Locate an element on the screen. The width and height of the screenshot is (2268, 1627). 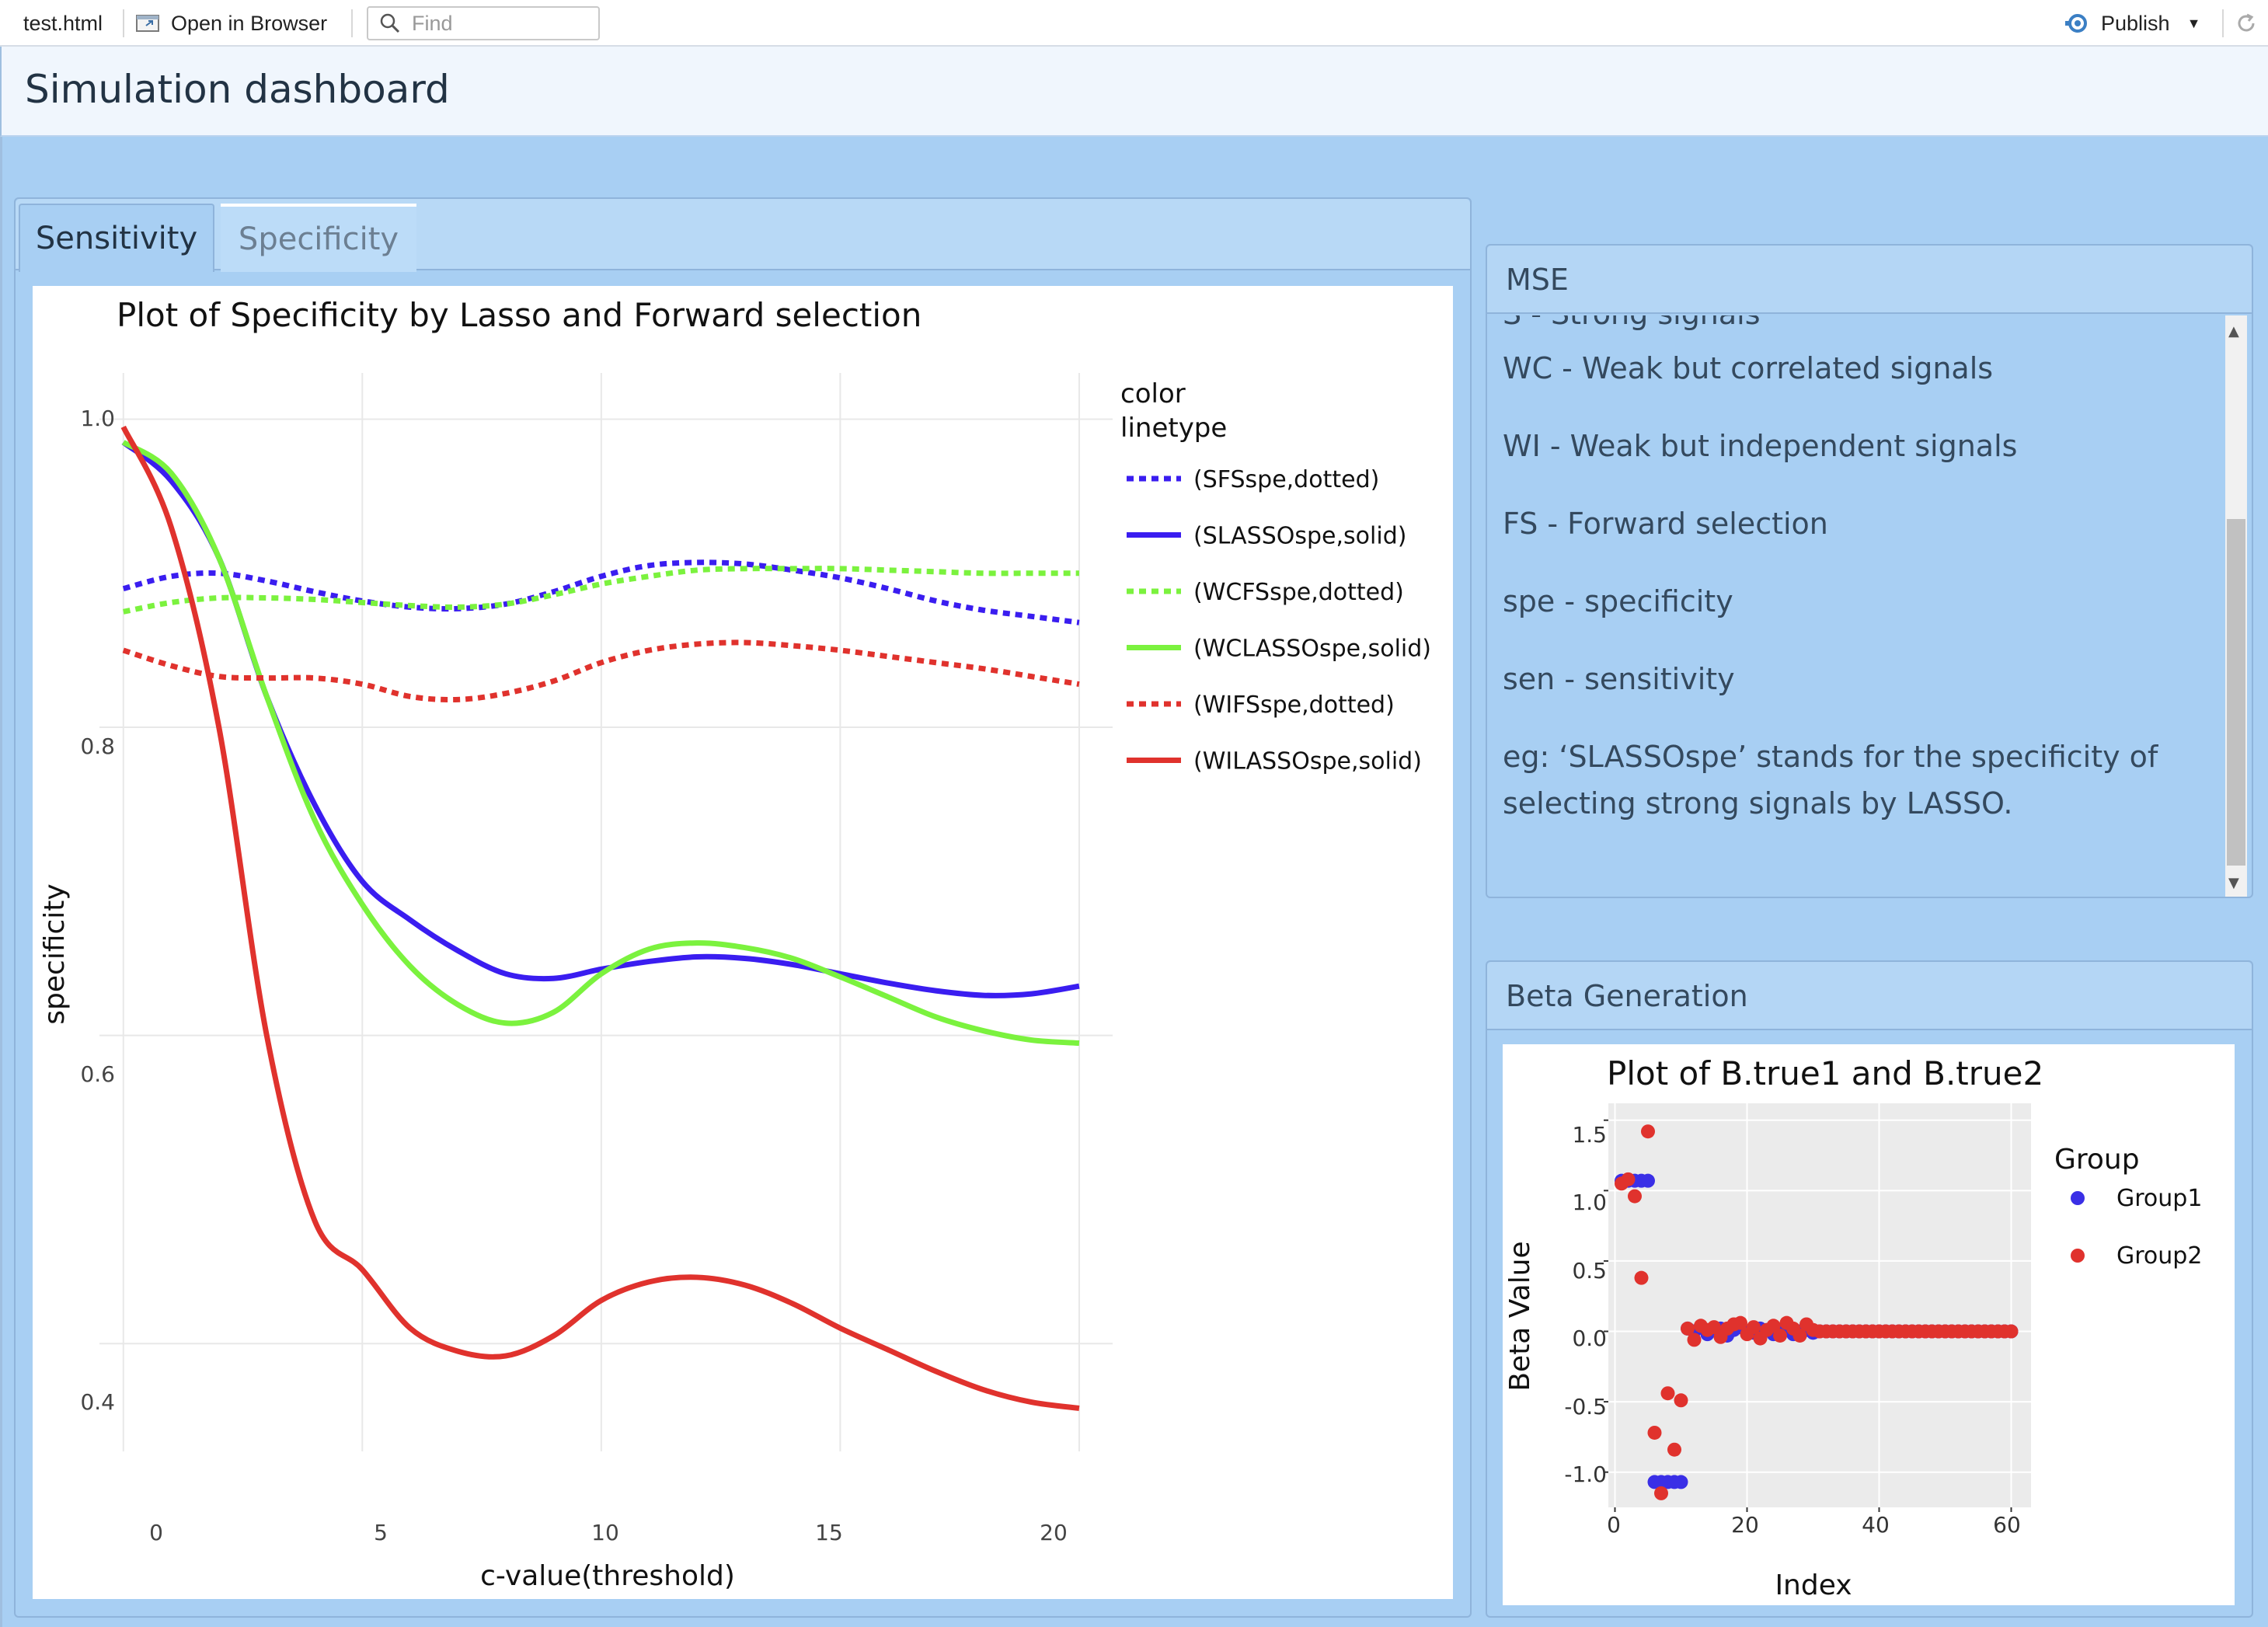
y-tick-label: 0.0 is located at coordinates (1589, 1338).